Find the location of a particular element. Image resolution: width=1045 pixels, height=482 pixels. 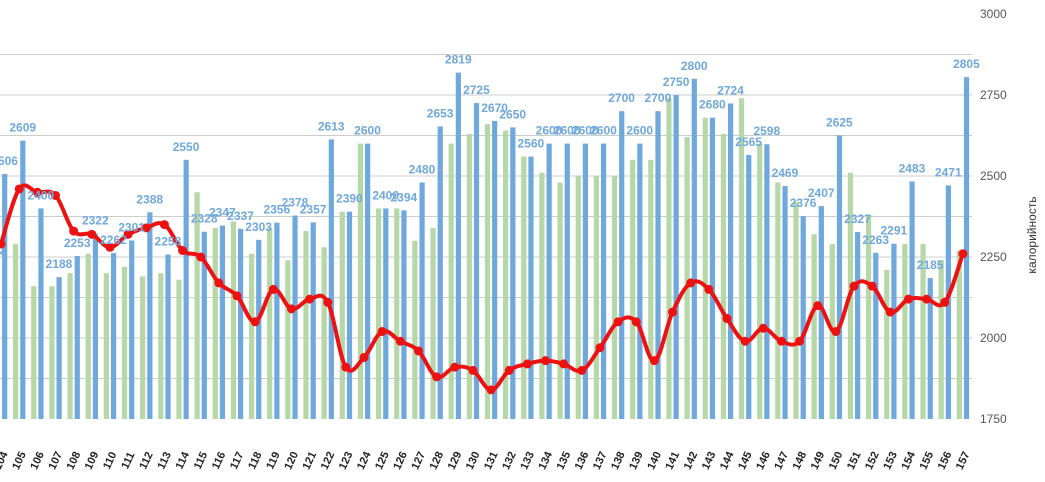

y-tick-label: 3000 is located at coordinates (993, 14).